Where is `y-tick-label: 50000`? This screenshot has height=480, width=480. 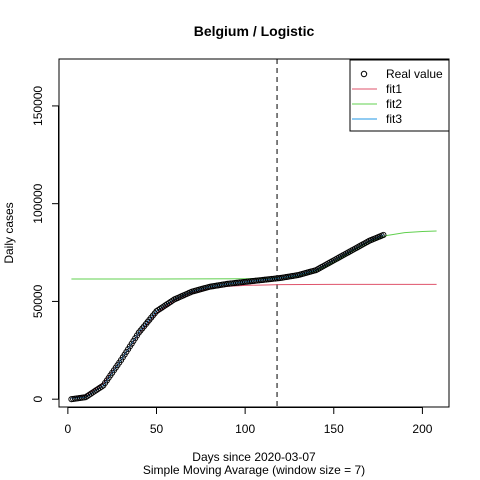
y-tick-label: 50000 is located at coordinates (38, 301).